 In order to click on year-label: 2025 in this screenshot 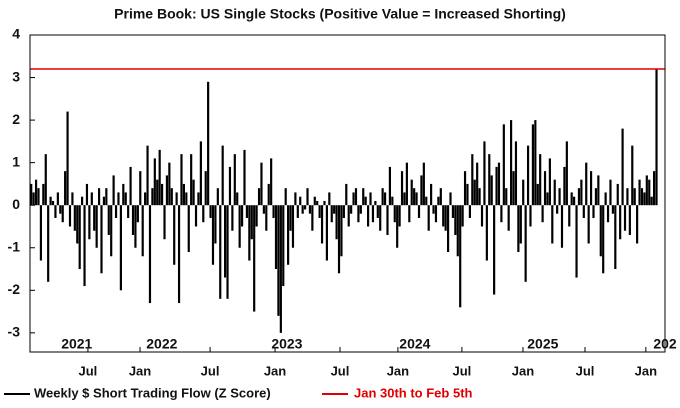, I will do `click(542, 344)`.